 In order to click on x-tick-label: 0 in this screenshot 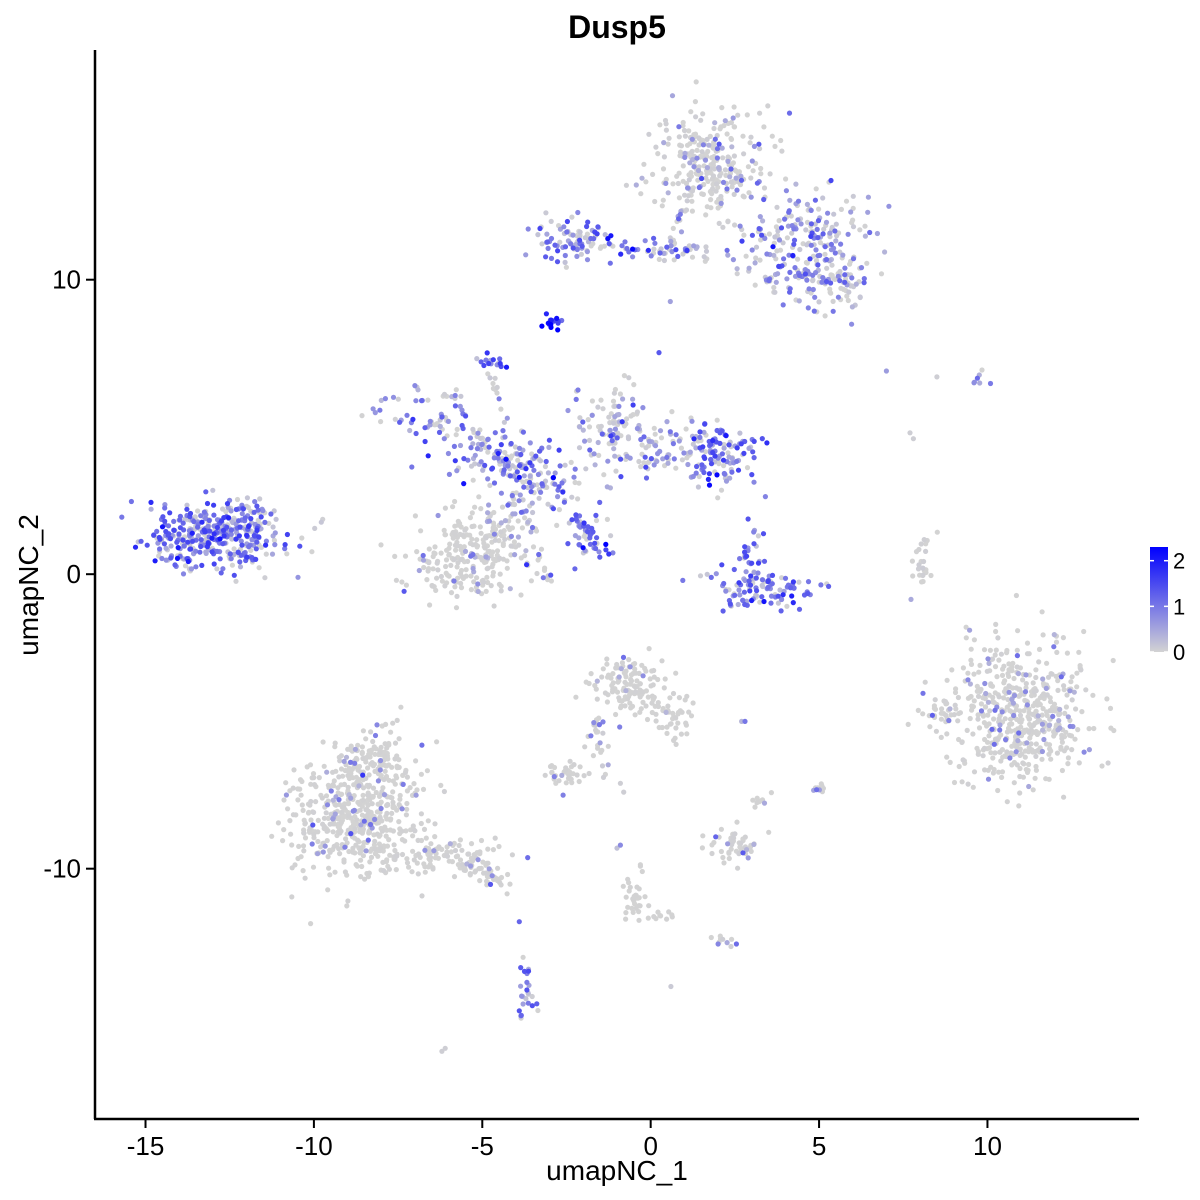, I will do `click(650, 1146)`.